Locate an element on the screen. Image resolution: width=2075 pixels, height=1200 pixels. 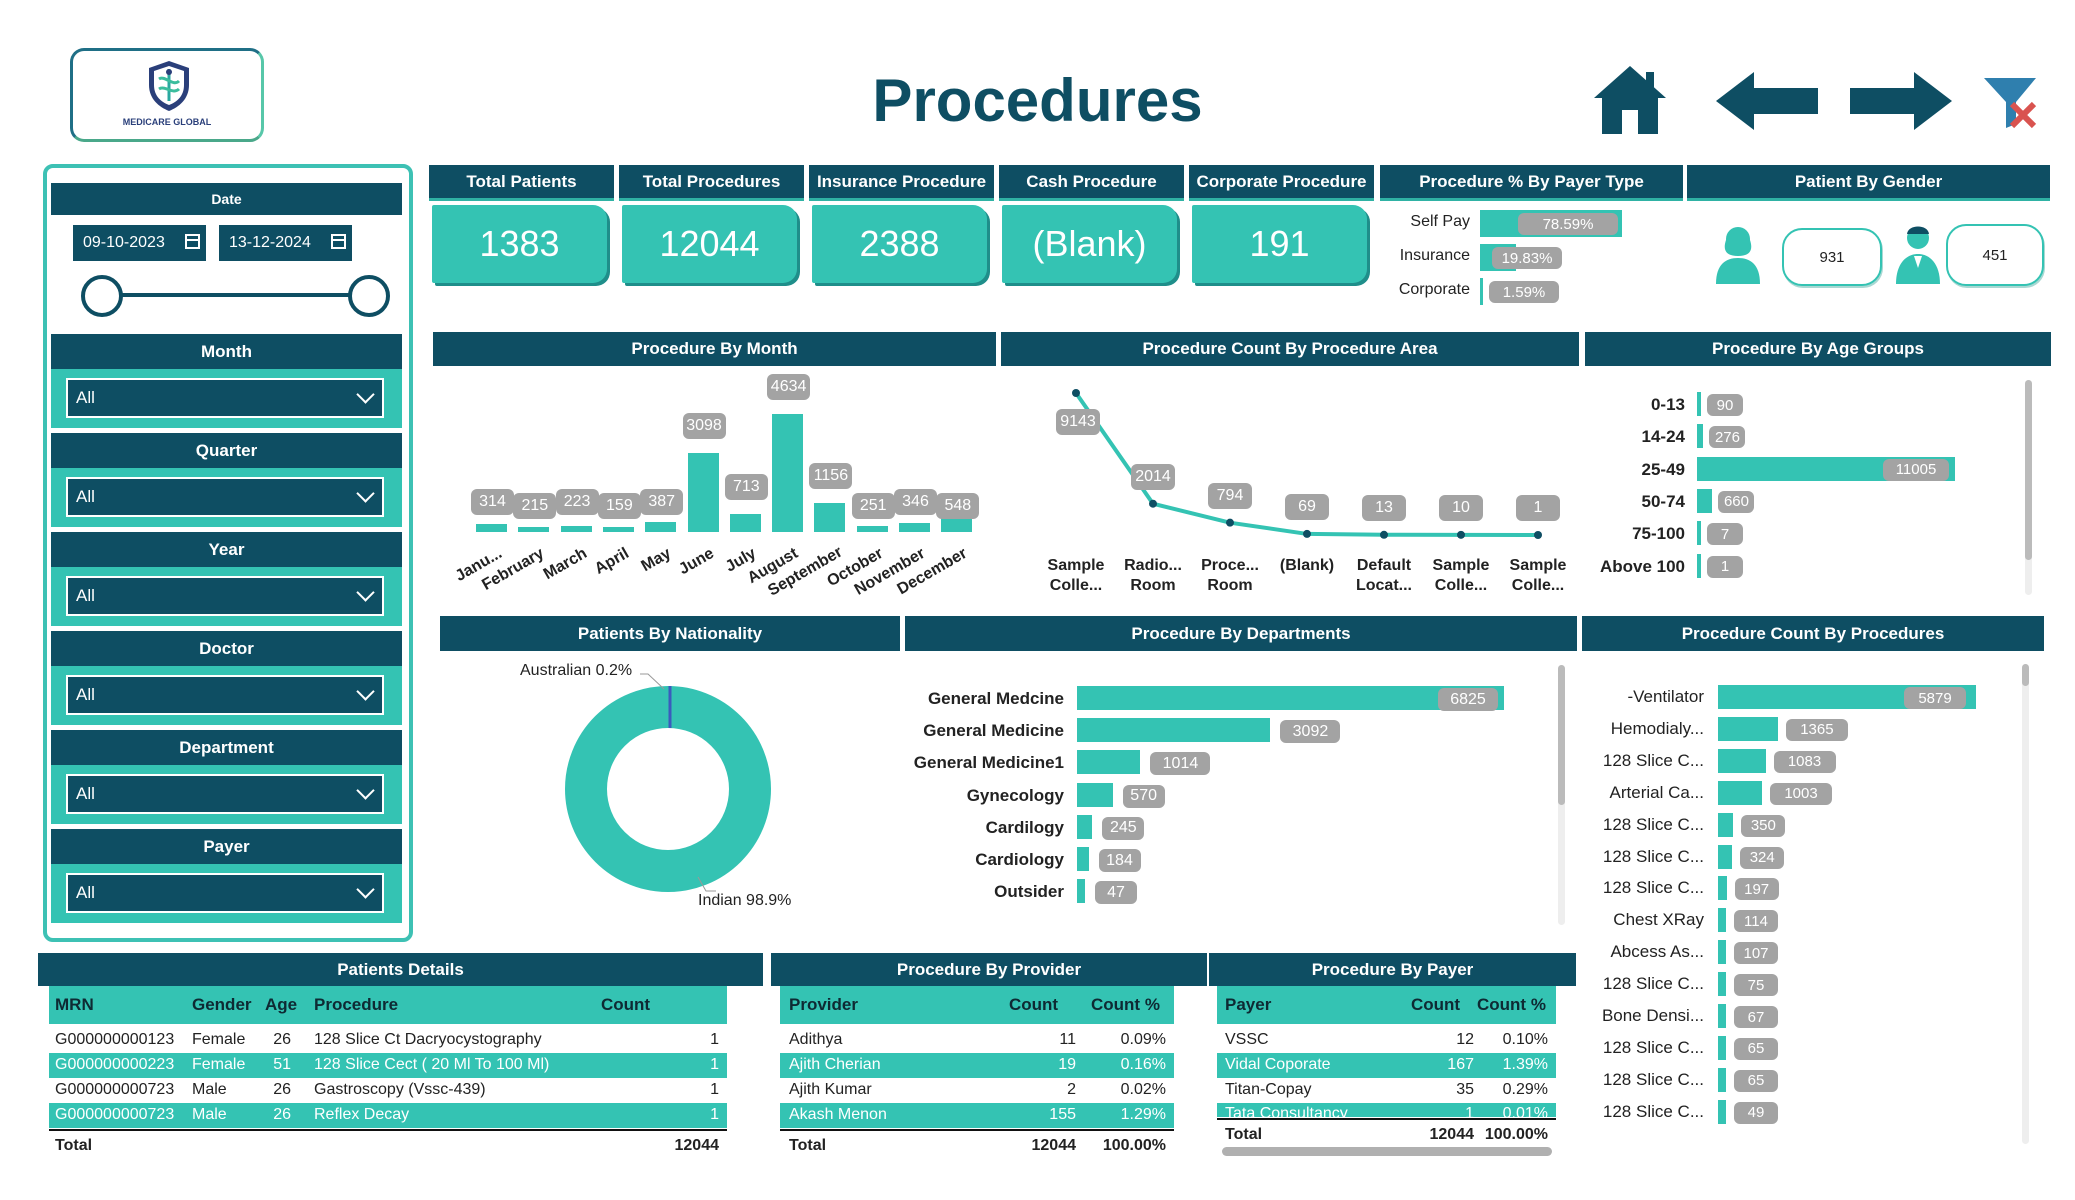
department-value: 47 is located at coordinates (1116, 893).